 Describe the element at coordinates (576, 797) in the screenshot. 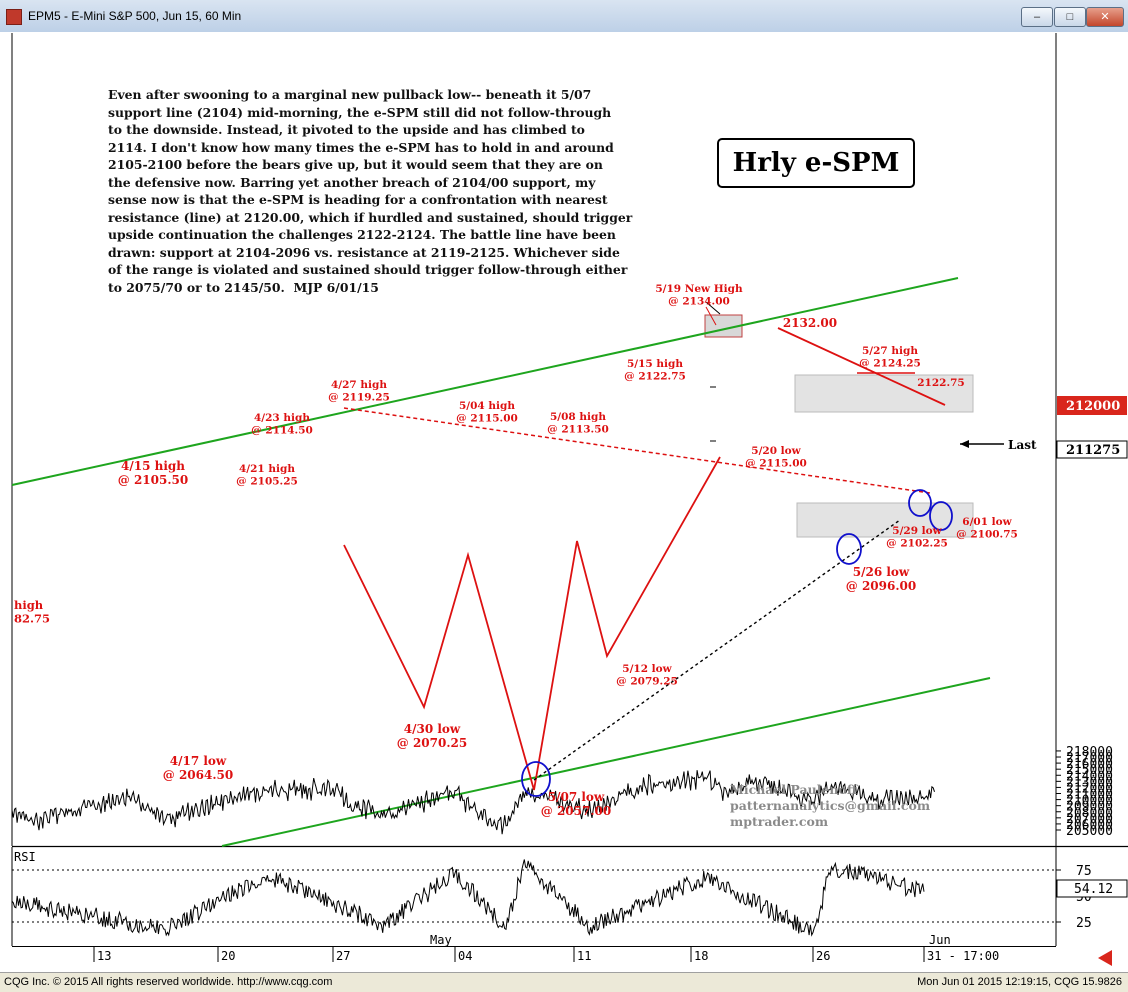

I see `annotation-label-8: 5/07 low` at that location.